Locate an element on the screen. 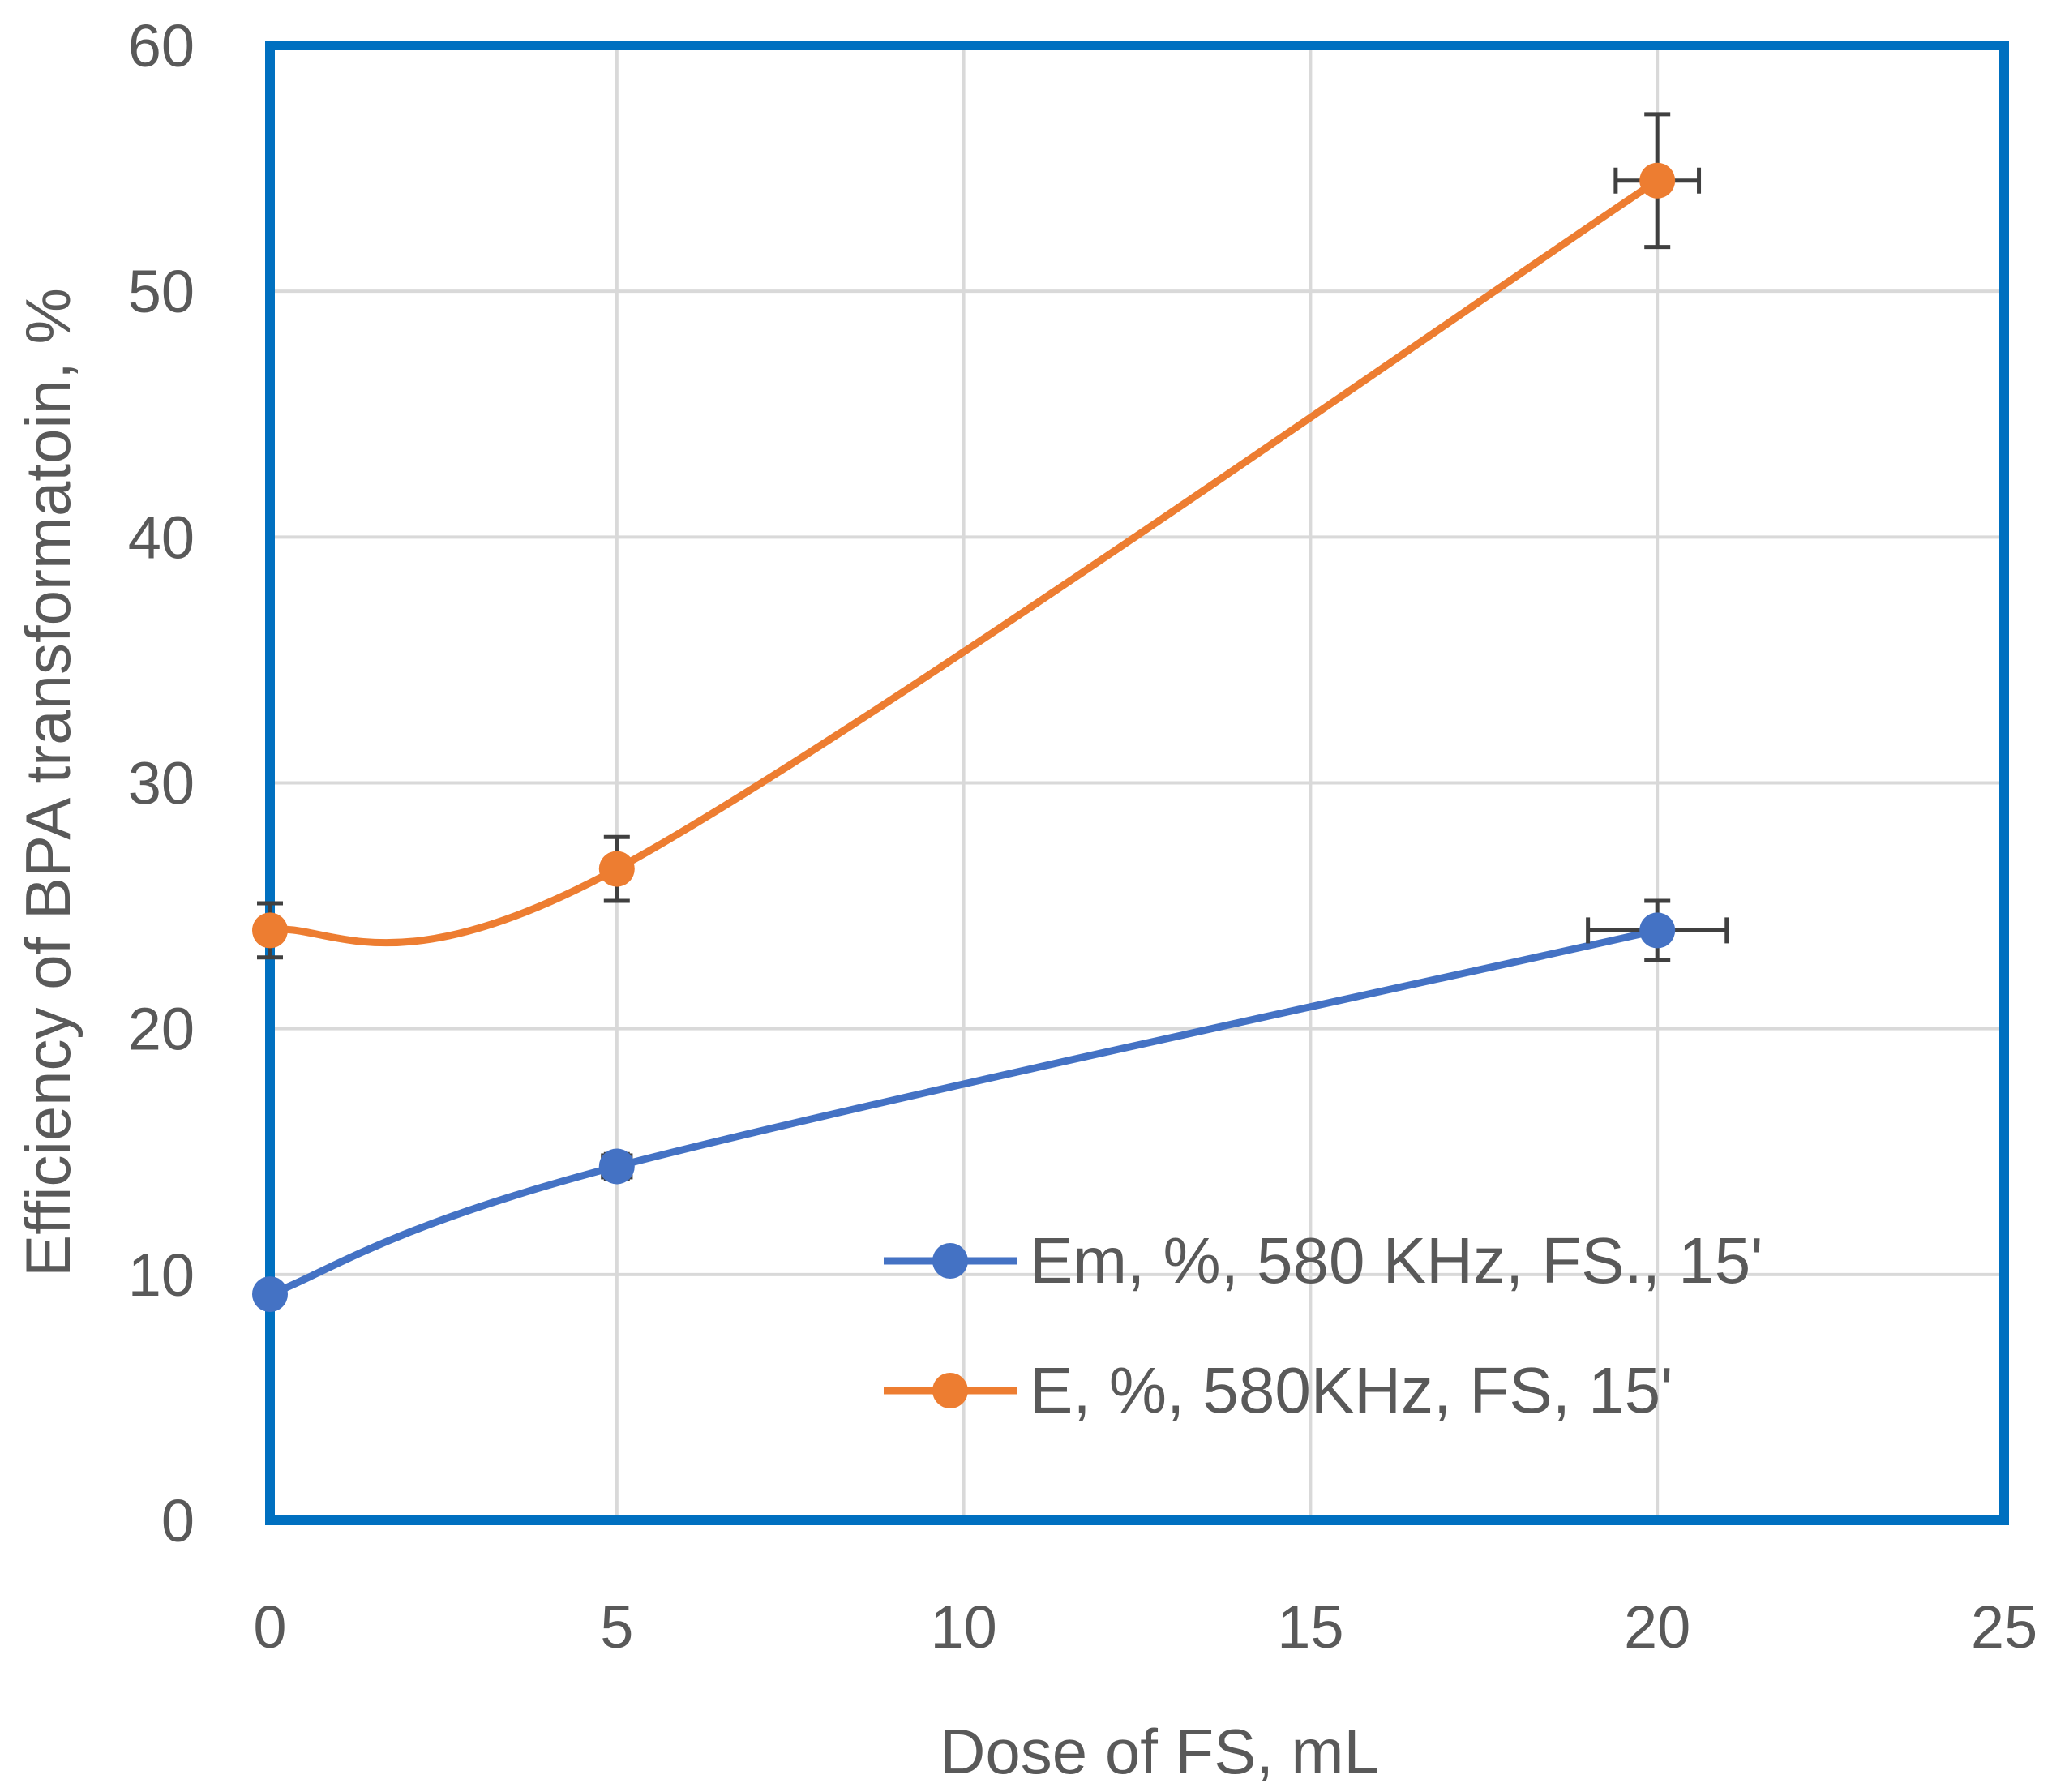 Image resolution: width=2052 pixels, height=1792 pixels. y-tick-labels: 0 10 20 30 40 50 60 is located at coordinates (161, 783).